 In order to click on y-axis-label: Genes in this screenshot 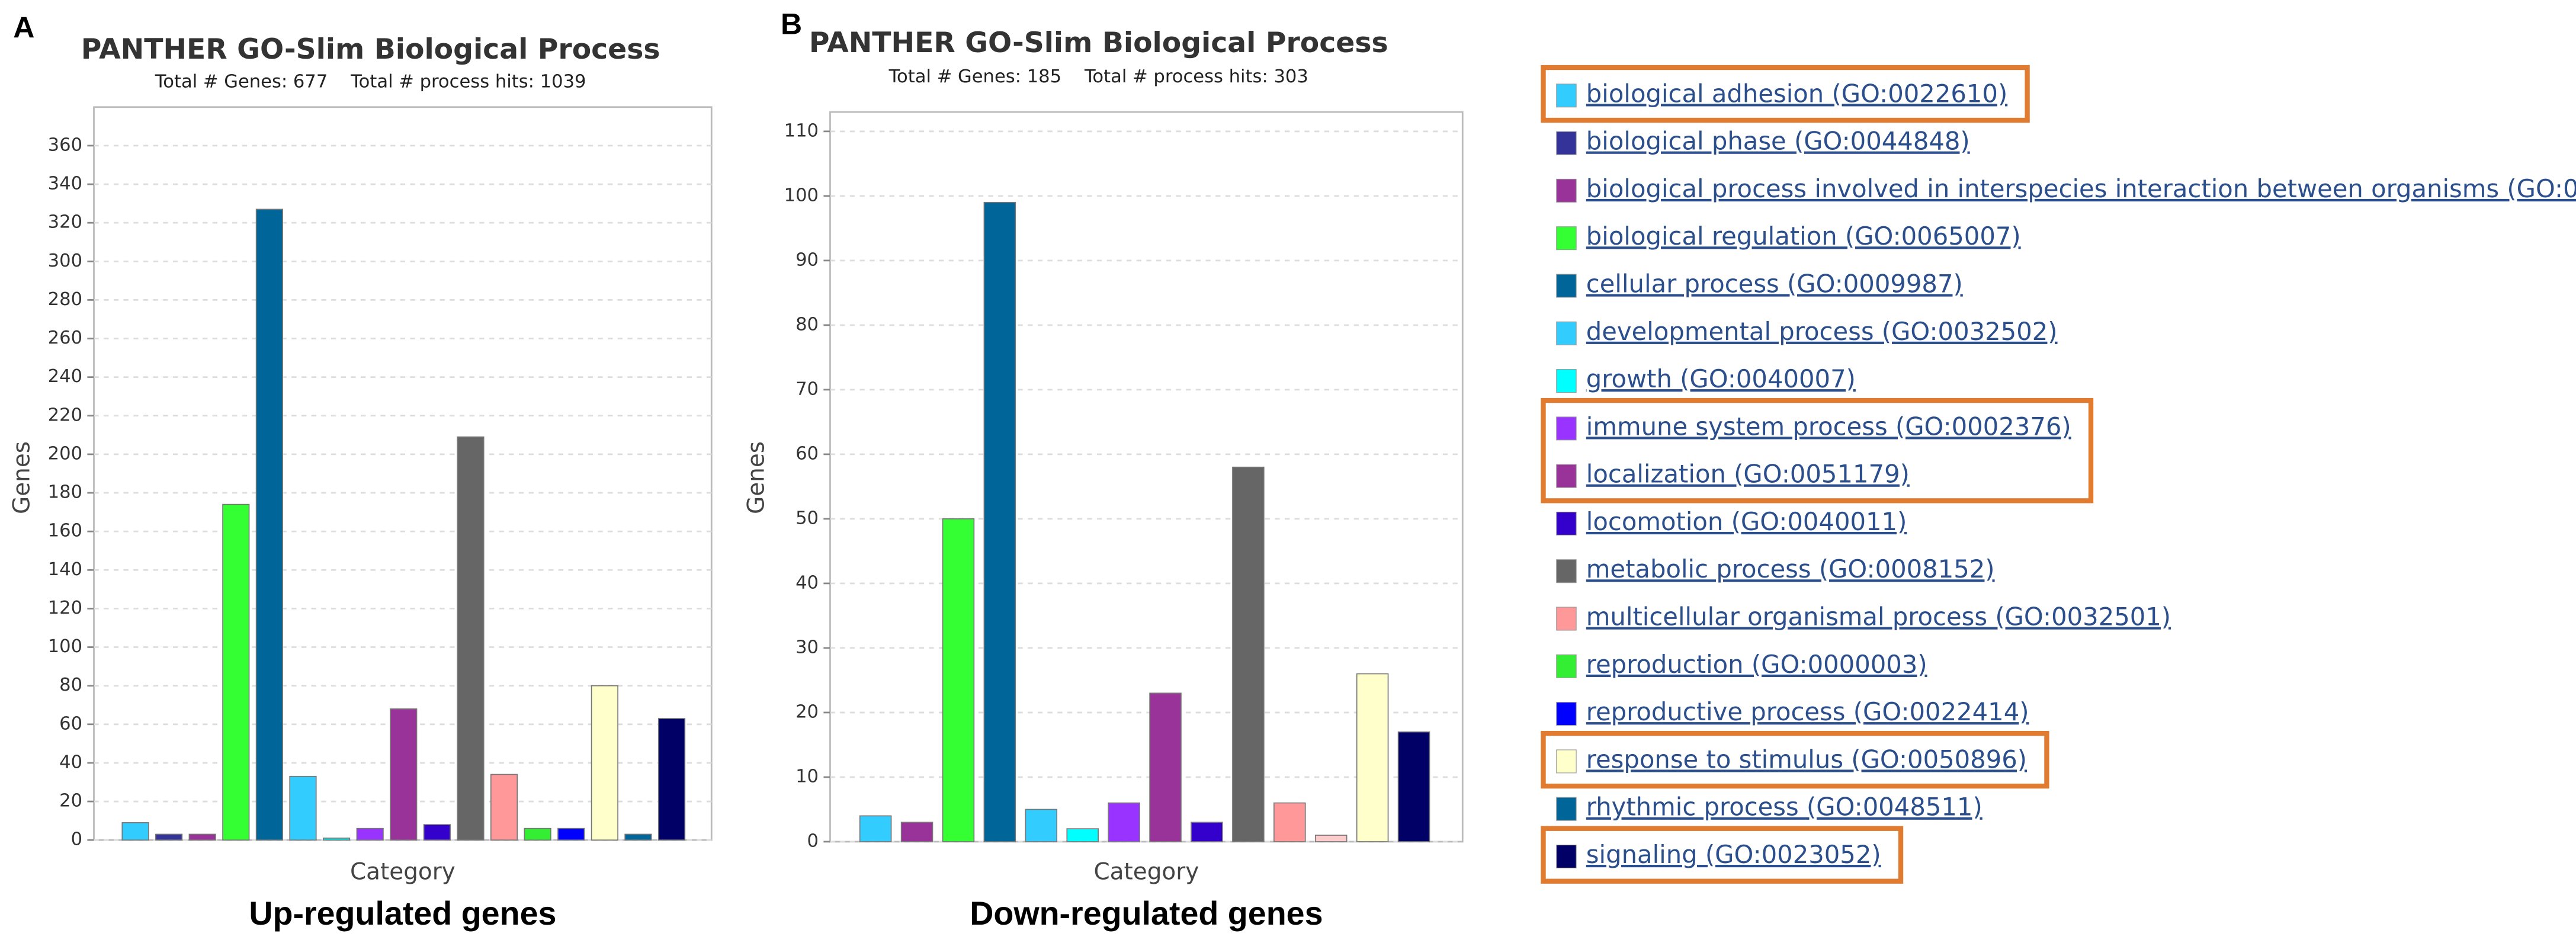, I will do `click(757, 477)`.